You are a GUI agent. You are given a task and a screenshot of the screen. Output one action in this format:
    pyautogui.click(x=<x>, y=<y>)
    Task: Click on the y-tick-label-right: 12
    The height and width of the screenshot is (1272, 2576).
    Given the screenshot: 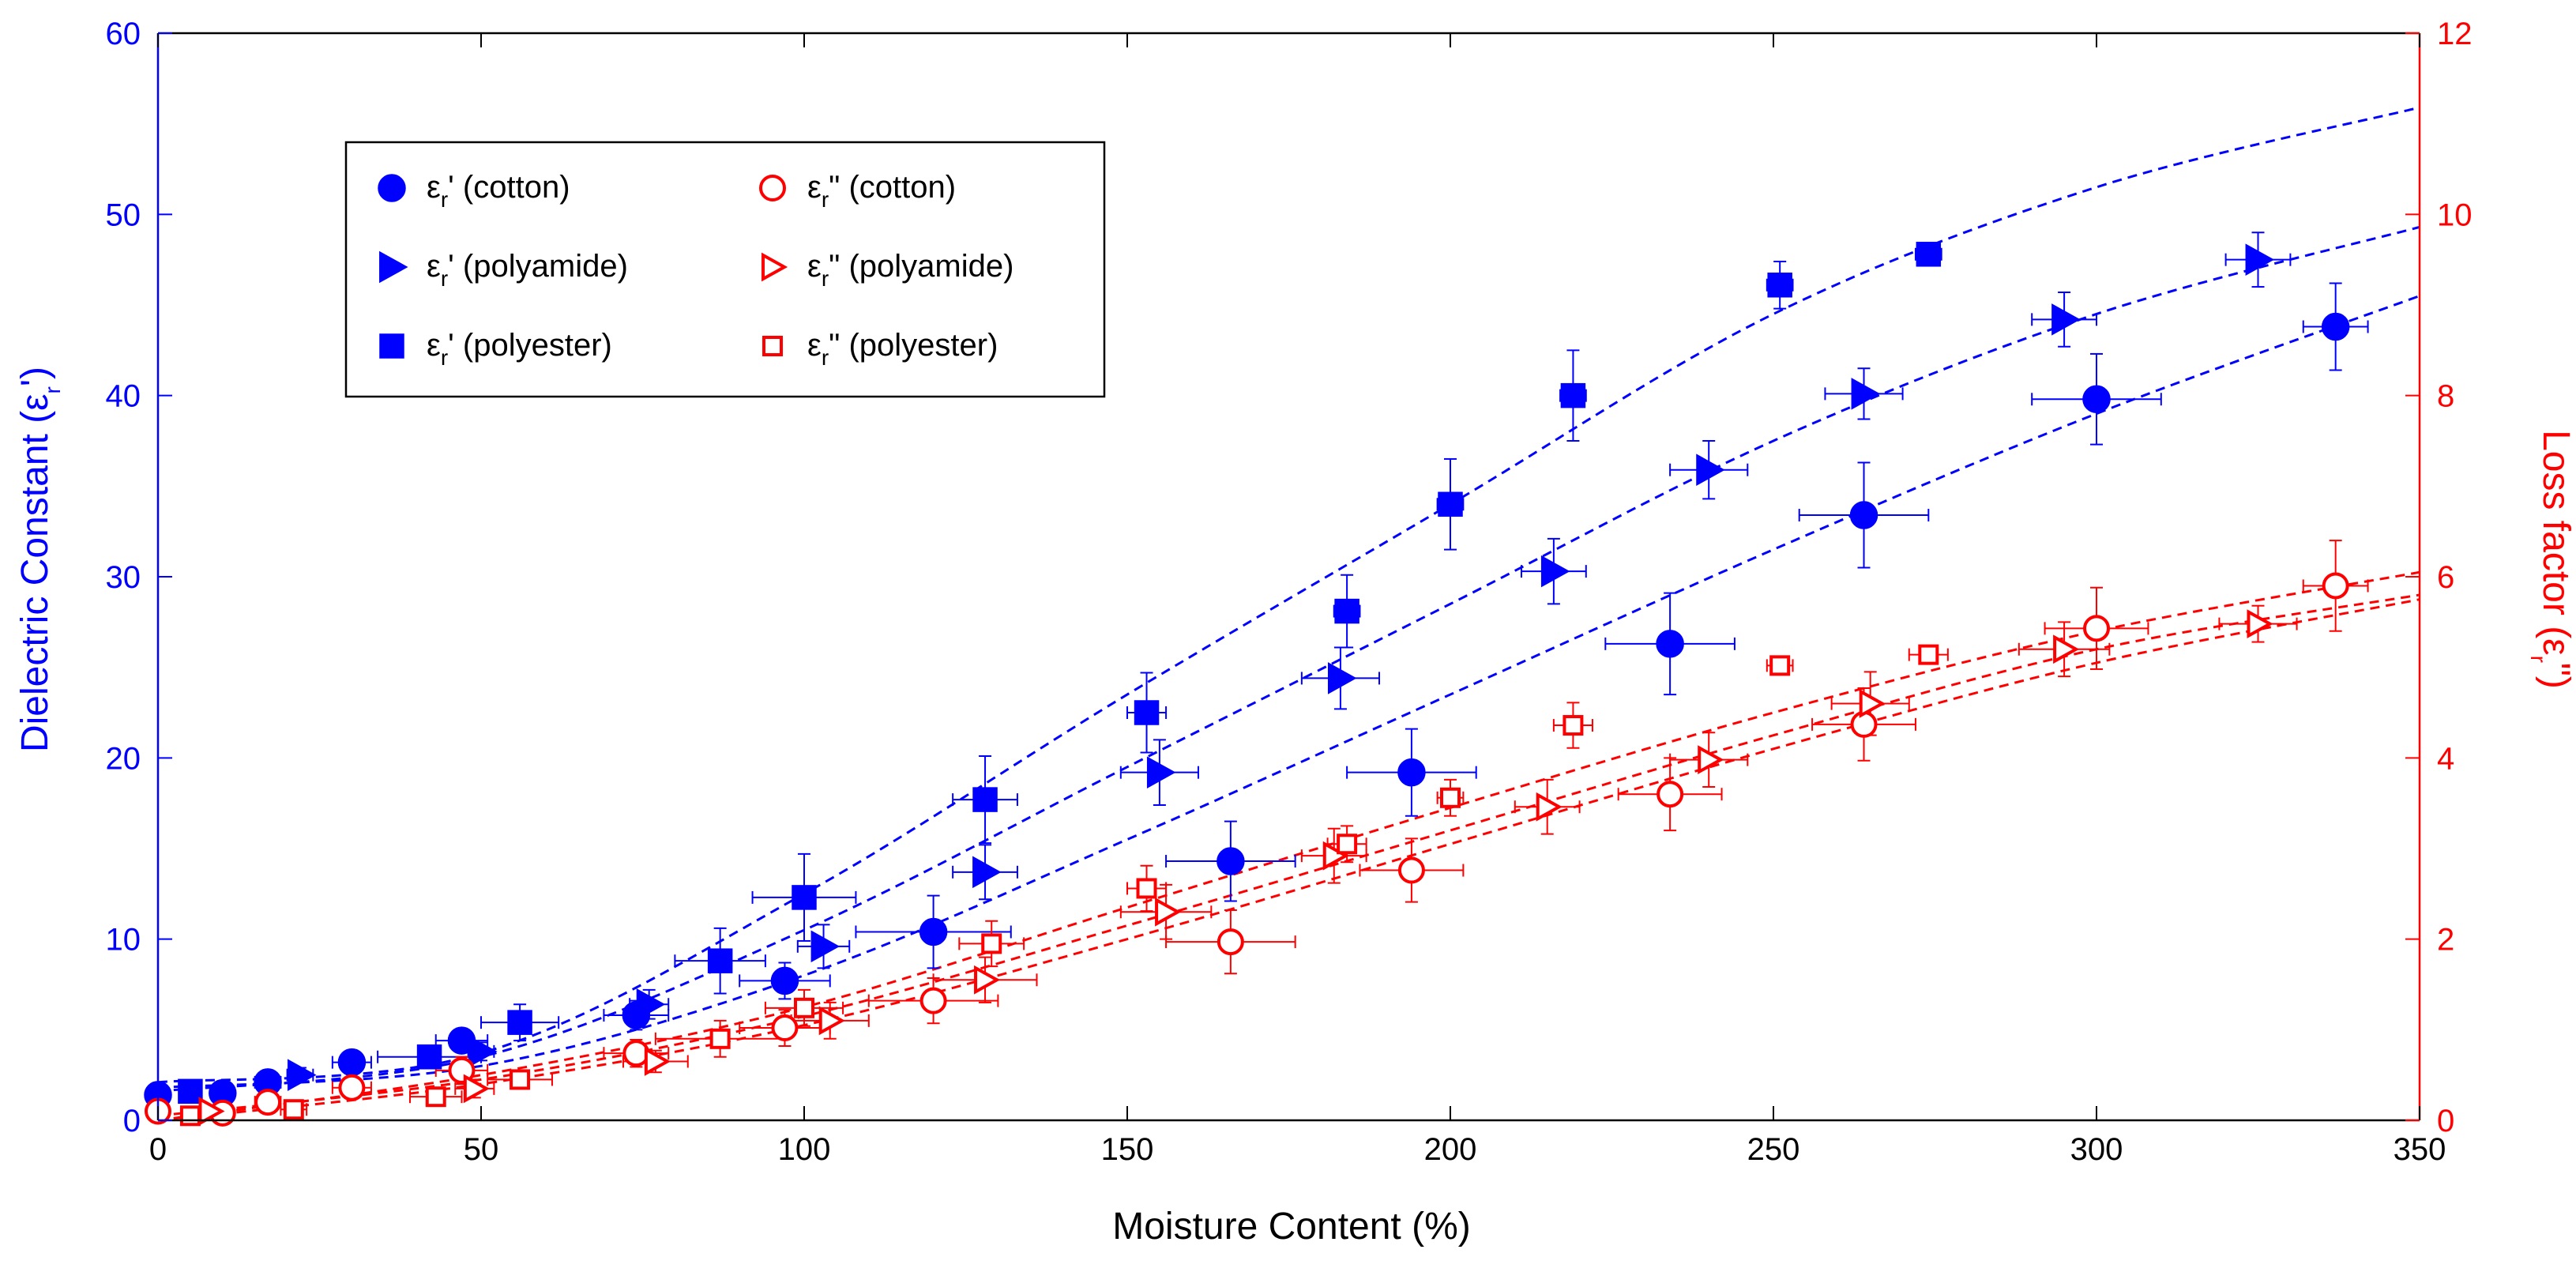 What is the action you would take?
    pyautogui.click(x=2455, y=34)
    